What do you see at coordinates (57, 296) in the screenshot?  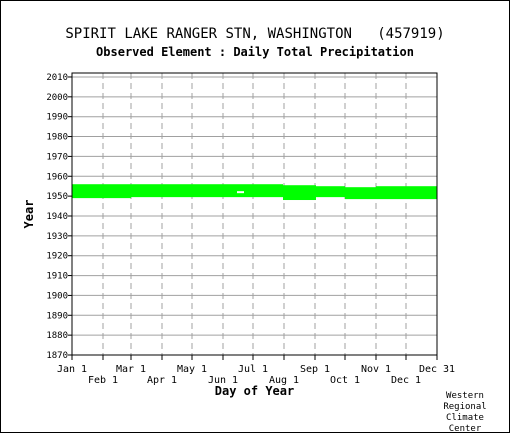 I see `y-tick-label: 1900` at bounding box center [57, 296].